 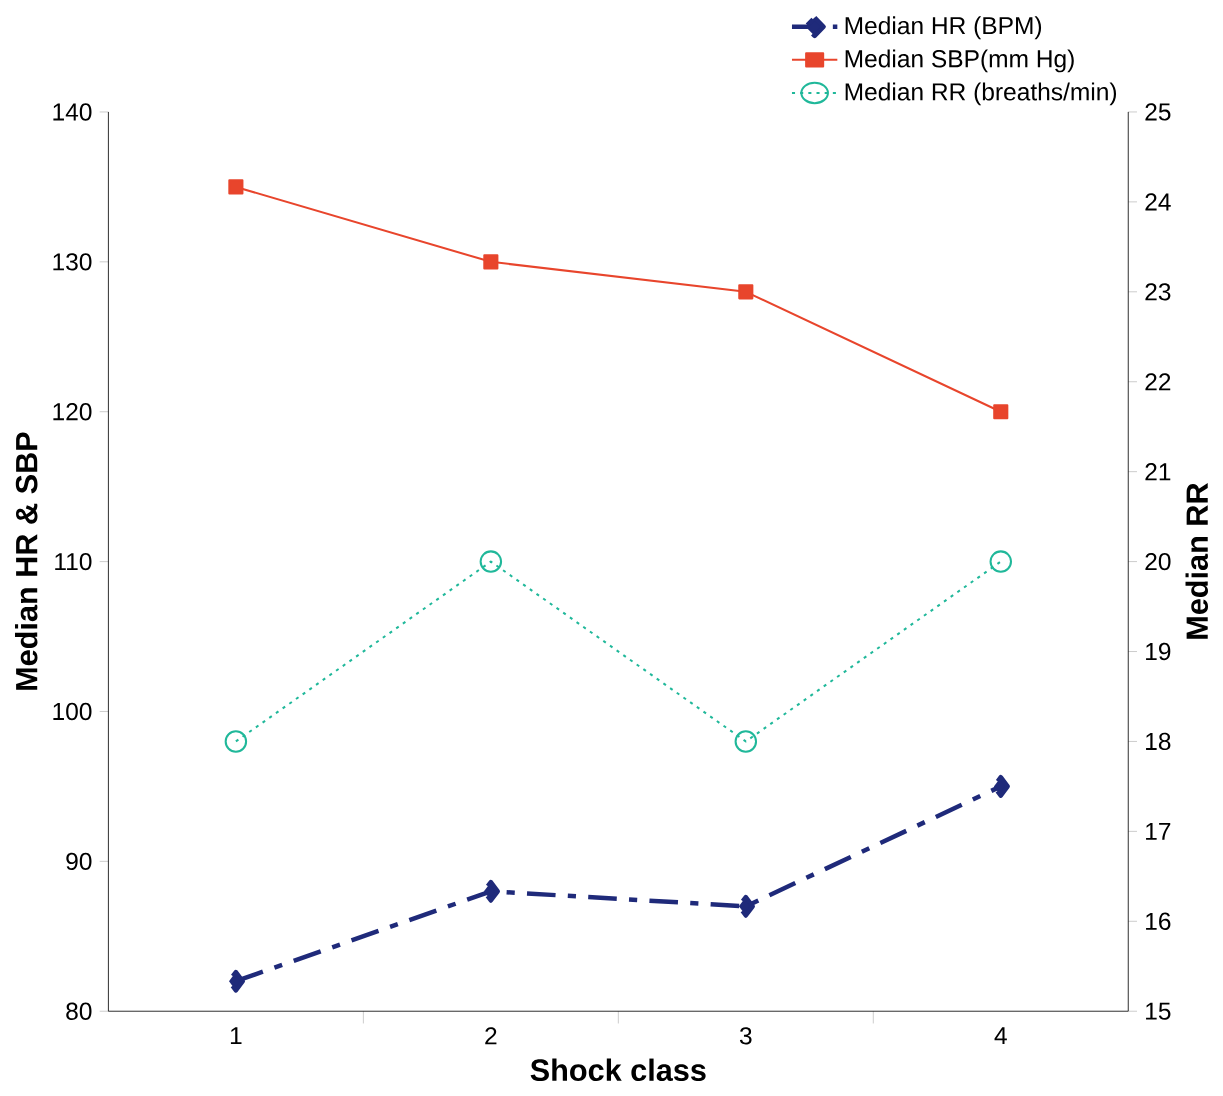 What do you see at coordinates (72, 711) in the screenshot?
I see `y-tick-label: 100` at bounding box center [72, 711].